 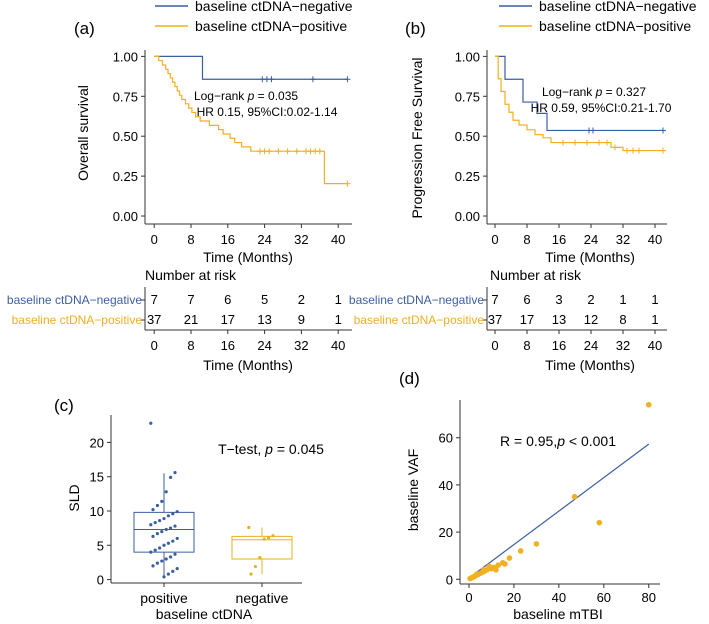 What do you see at coordinates (164, 598) in the screenshot?
I see `x-tick-label-positive: positive` at bounding box center [164, 598].